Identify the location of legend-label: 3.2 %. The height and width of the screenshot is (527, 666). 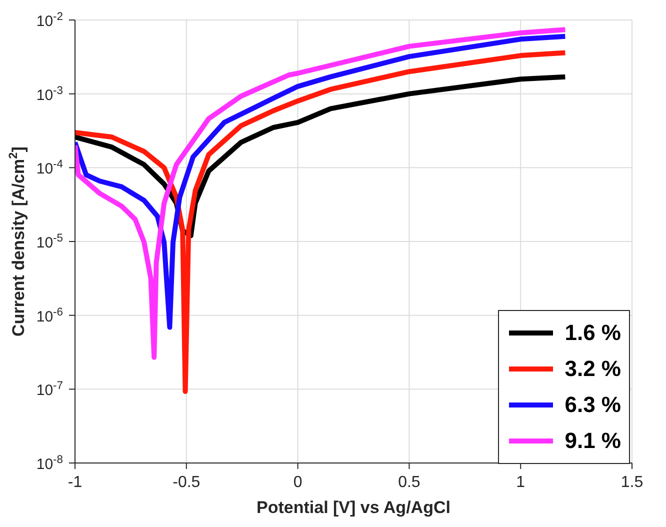
(592, 369).